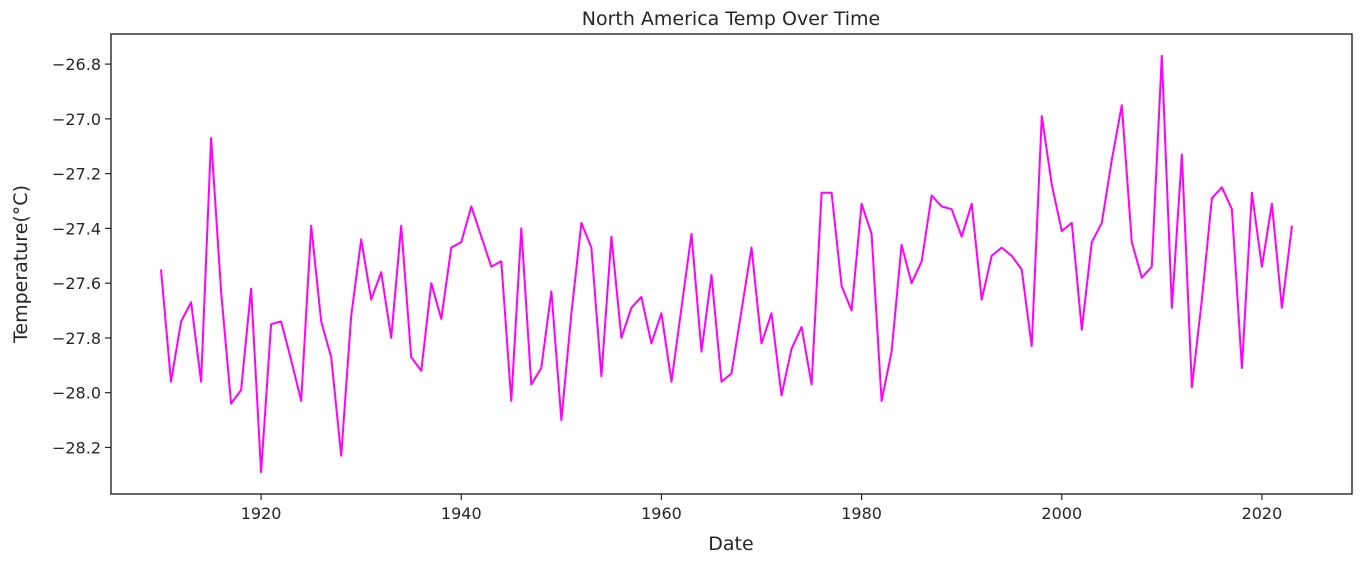 The height and width of the screenshot is (564, 1361). What do you see at coordinates (81, 256) in the screenshot?
I see `y-axis-ticks: −28.2 −28.0 −27.8 −27.6 −27.4 −27.2 −27.0 −26.8` at bounding box center [81, 256].